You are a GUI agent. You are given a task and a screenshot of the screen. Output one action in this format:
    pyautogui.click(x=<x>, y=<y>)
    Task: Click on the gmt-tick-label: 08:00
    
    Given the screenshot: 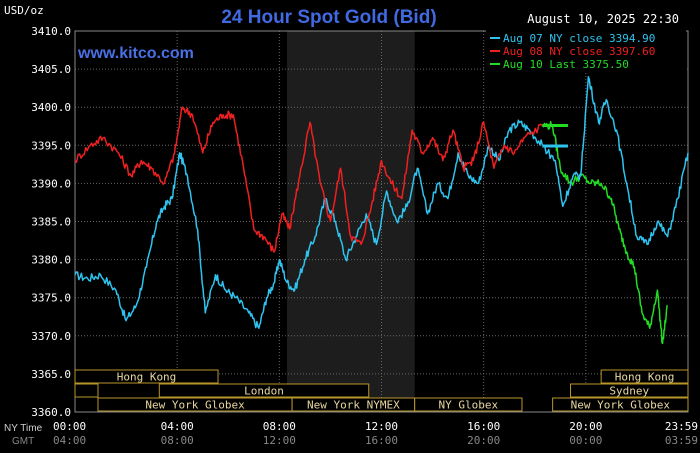 What is the action you would take?
    pyautogui.click(x=177, y=440)
    